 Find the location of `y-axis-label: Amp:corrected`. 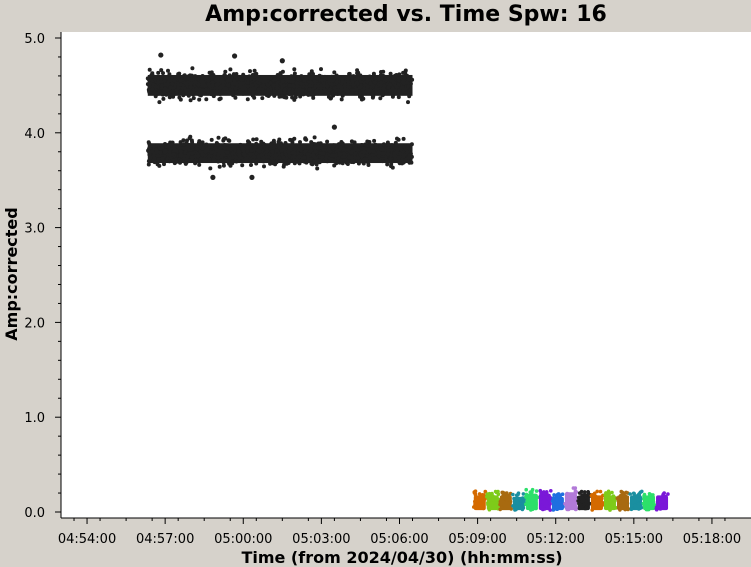

y-axis-label: Amp:corrected is located at coordinates (11, 273).